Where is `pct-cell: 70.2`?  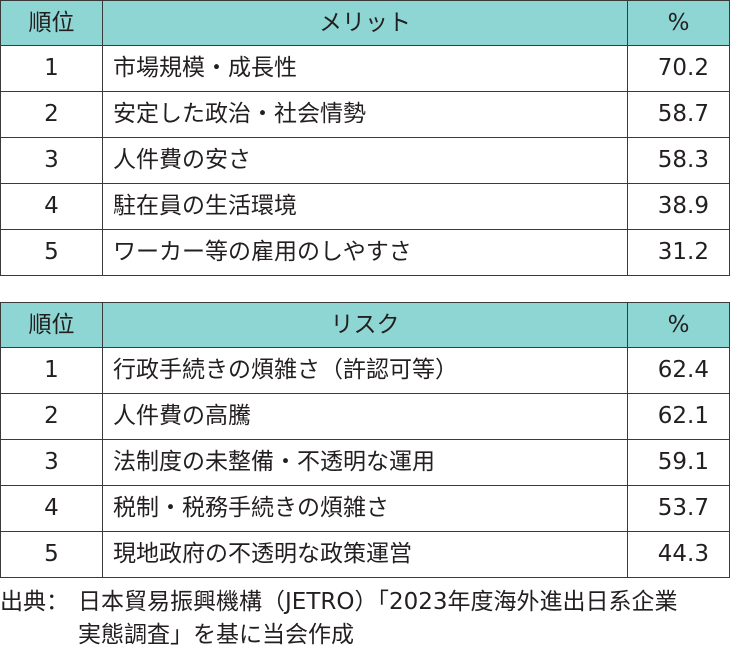
pct-cell: 70.2 is located at coordinates (678, 68).